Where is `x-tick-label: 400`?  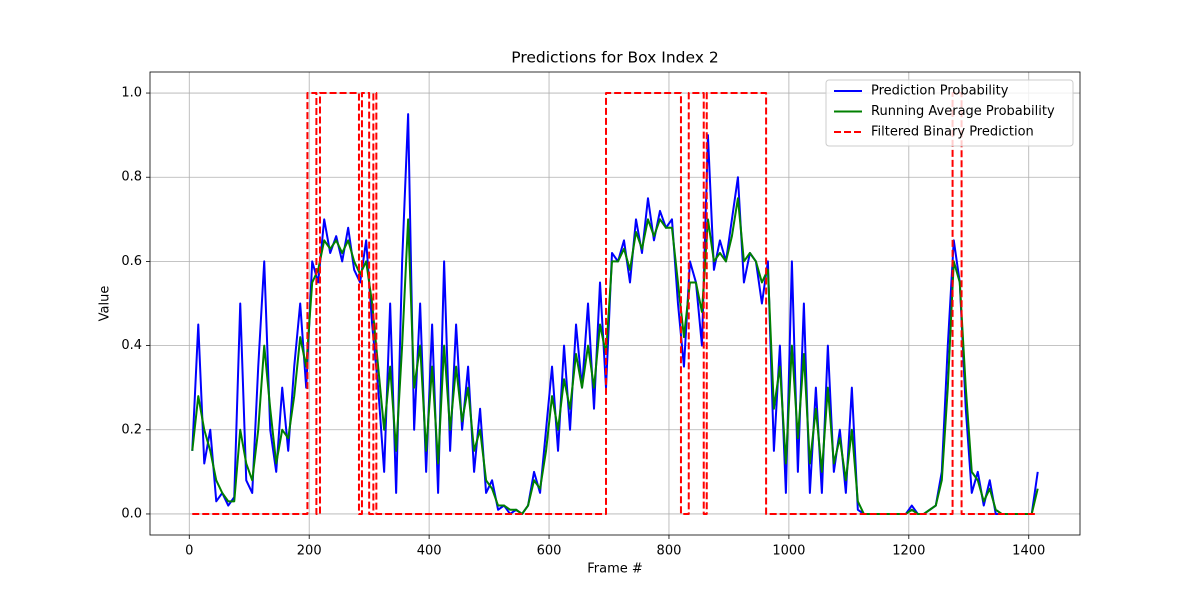 x-tick-label: 400 is located at coordinates (429, 551).